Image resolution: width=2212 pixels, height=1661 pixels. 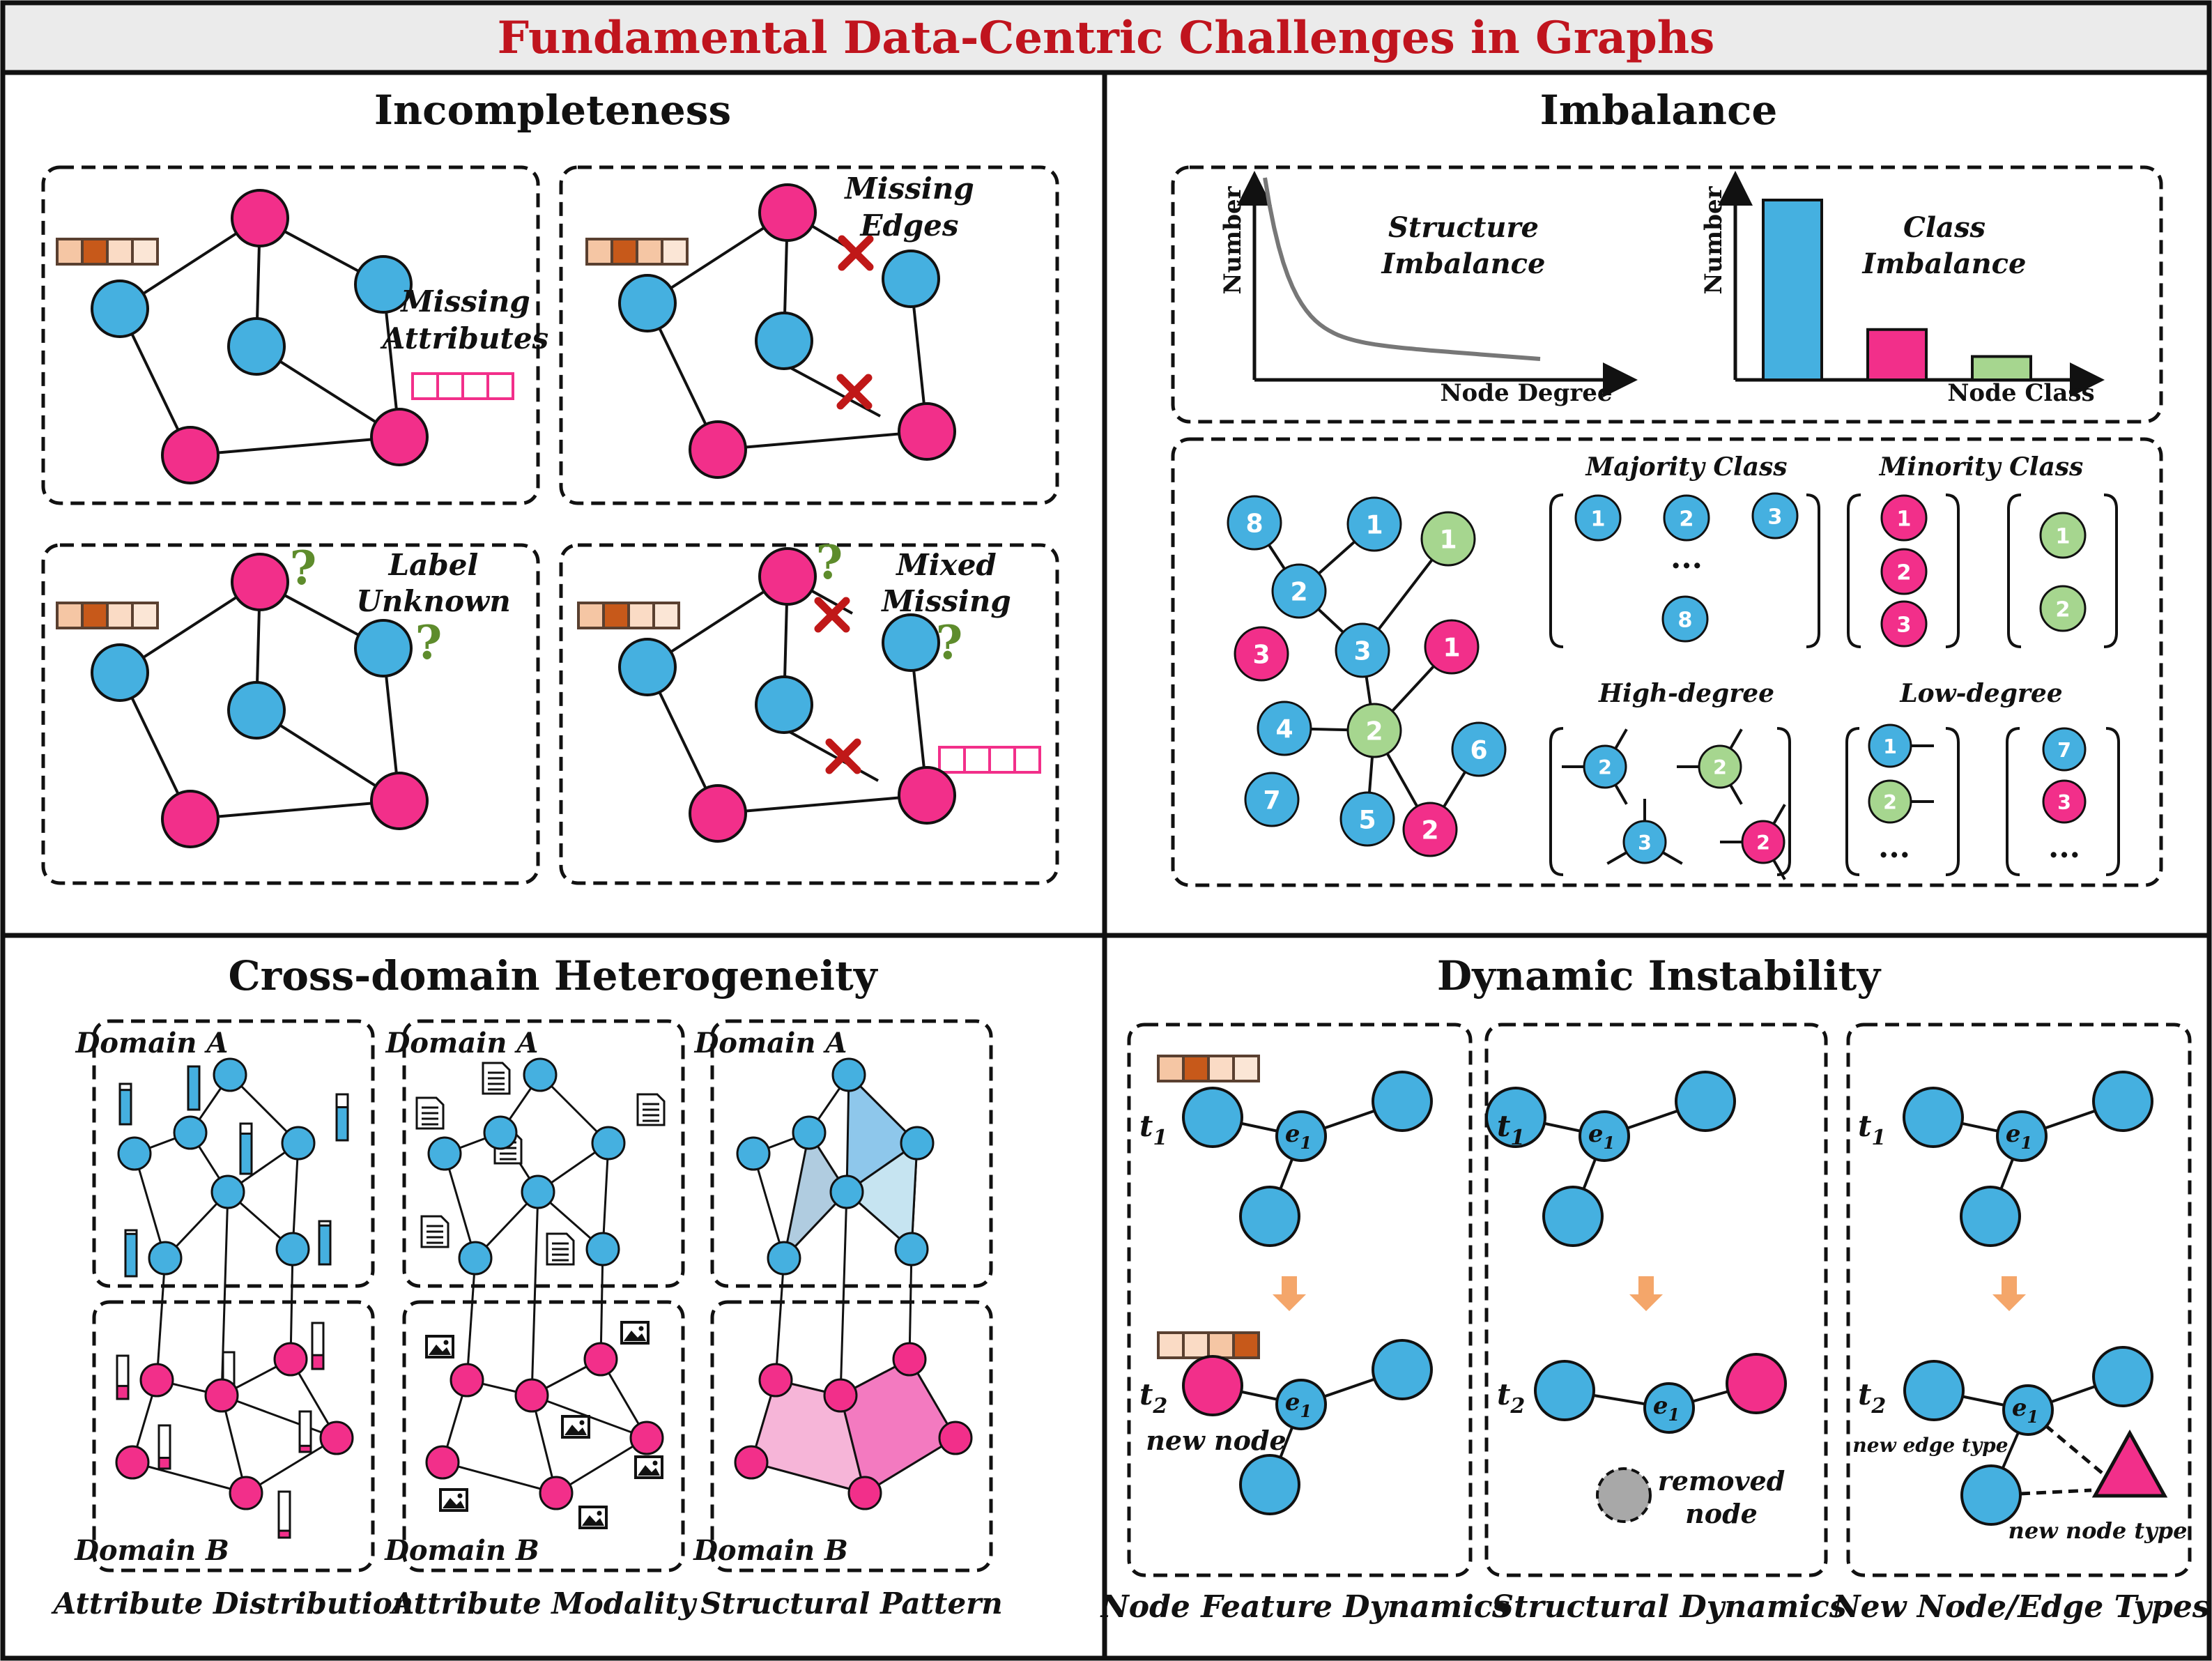 I want to click on e-sub: 1, so click(x=1306, y=1143).